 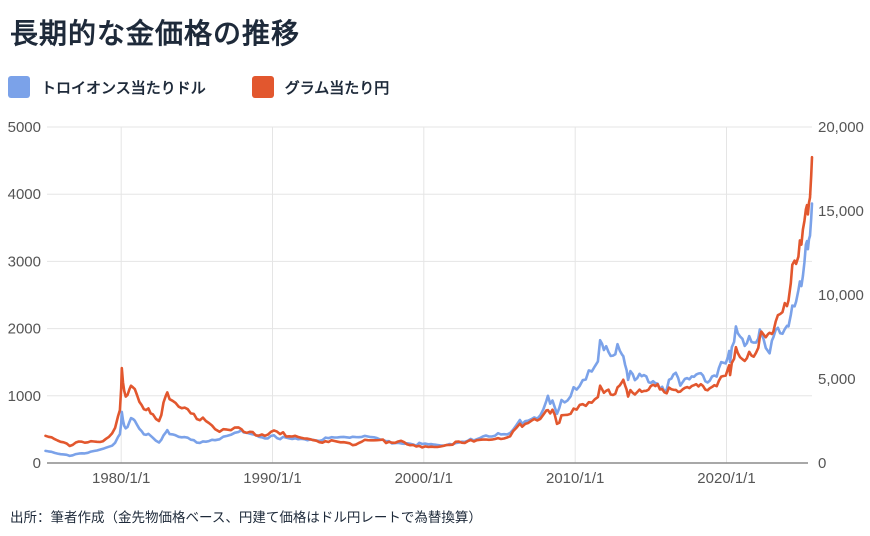 What do you see at coordinates (121, 478) in the screenshot?
I see `x-tick-label: 1980/1/1` at bounding box center [121, 478].